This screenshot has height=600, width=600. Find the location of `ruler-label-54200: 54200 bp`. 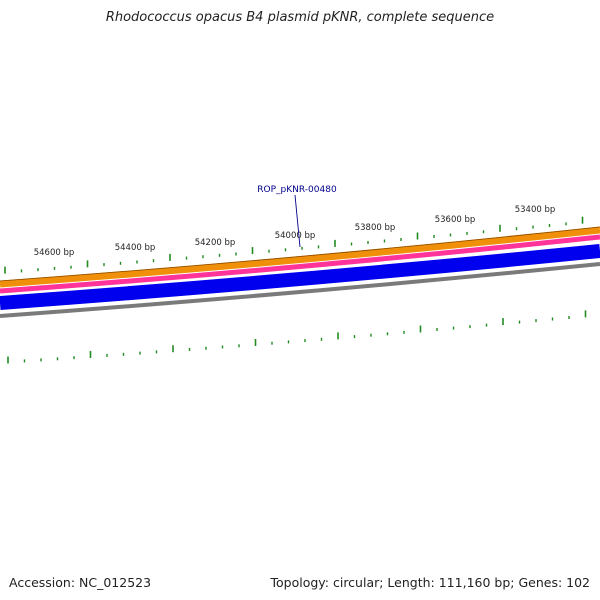

ruler-label-54200: 54200 bp is located at coordinates (215, 243).